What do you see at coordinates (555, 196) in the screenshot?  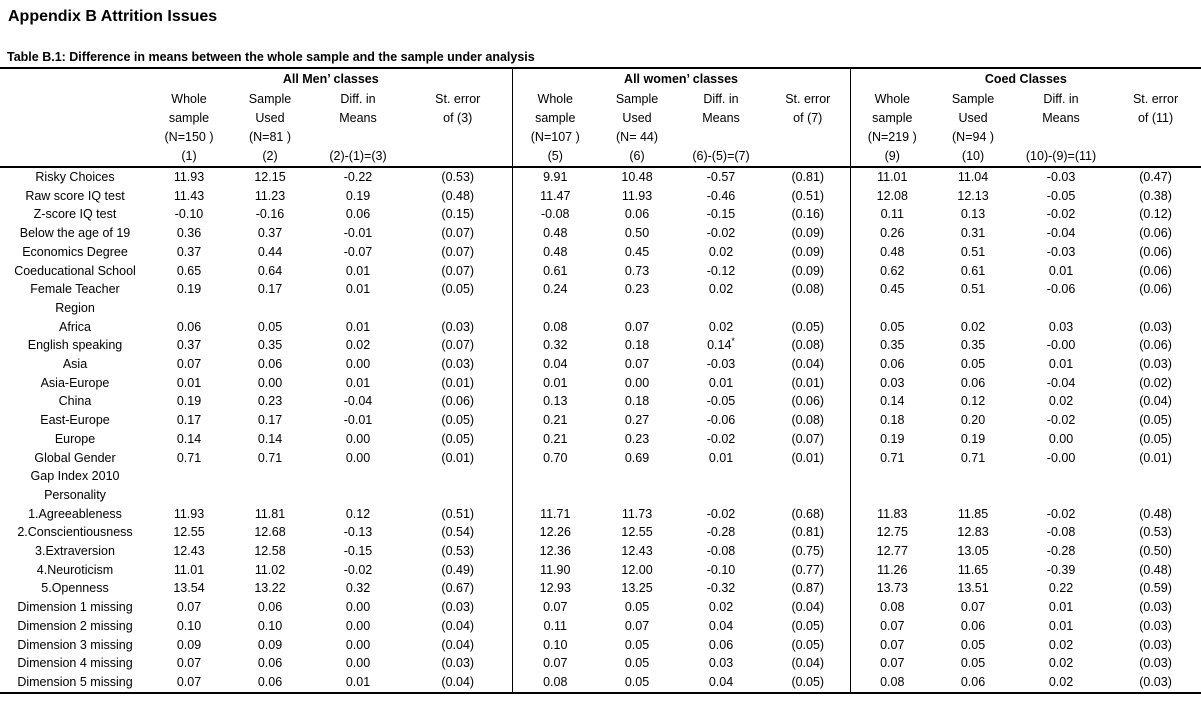 I see `value-cell: 11.47` at bounding box center [555, 196].